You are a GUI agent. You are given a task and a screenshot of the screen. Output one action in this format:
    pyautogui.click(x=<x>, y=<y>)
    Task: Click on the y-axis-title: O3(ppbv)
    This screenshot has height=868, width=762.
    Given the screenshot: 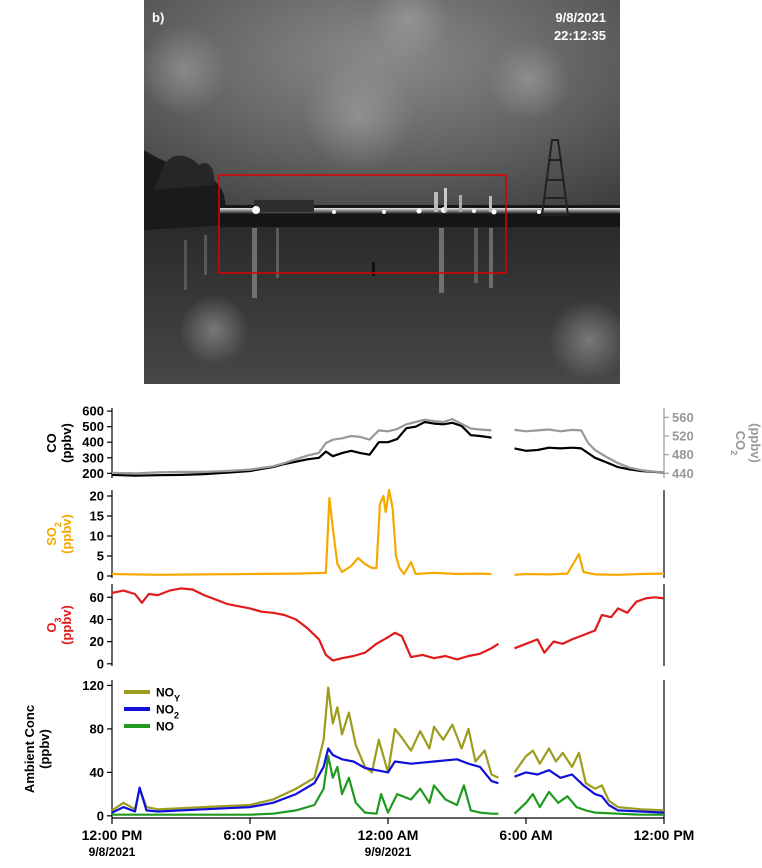 What is the action you would take?
    pyautogui.click(x=59, y=625)
    